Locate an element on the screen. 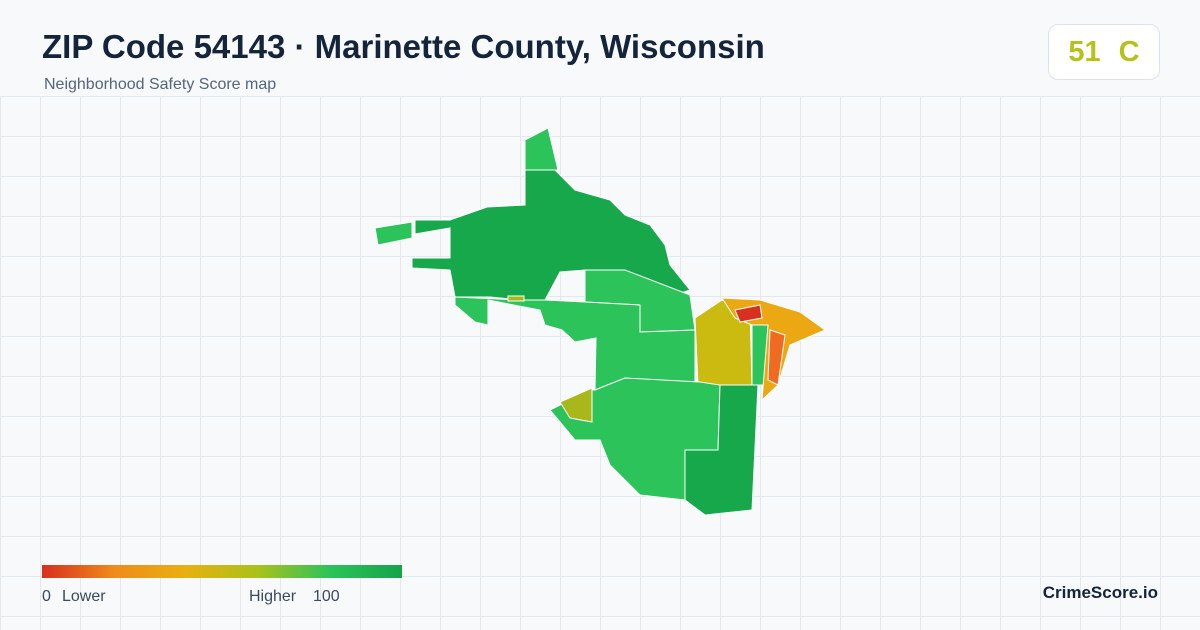  score: 51 is located at coordinates (1084, 51).